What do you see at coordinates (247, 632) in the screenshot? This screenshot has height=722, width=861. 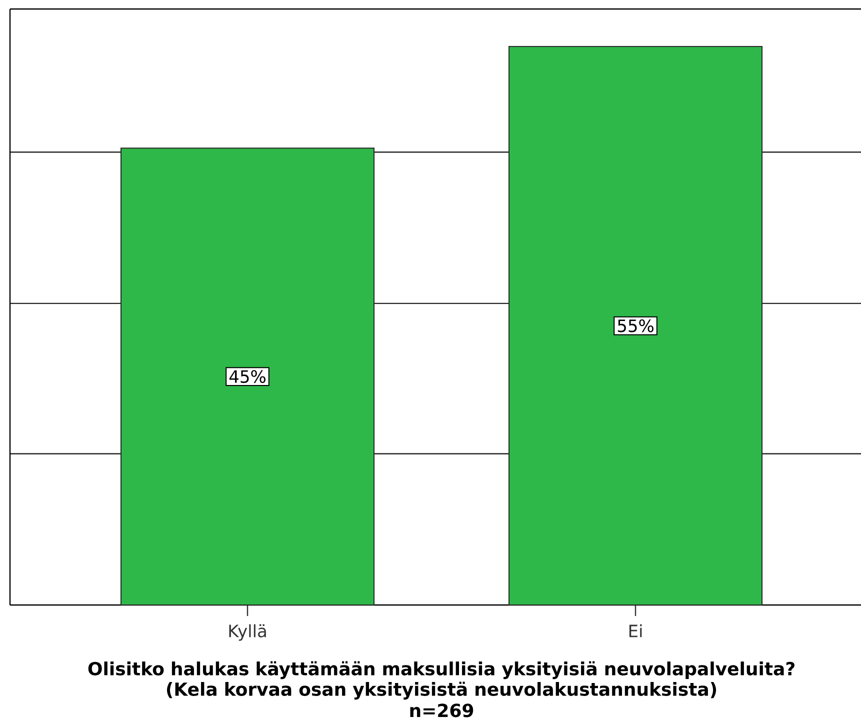 I see `x-tick-label: Kyllä` at bounding box center [247, 632].